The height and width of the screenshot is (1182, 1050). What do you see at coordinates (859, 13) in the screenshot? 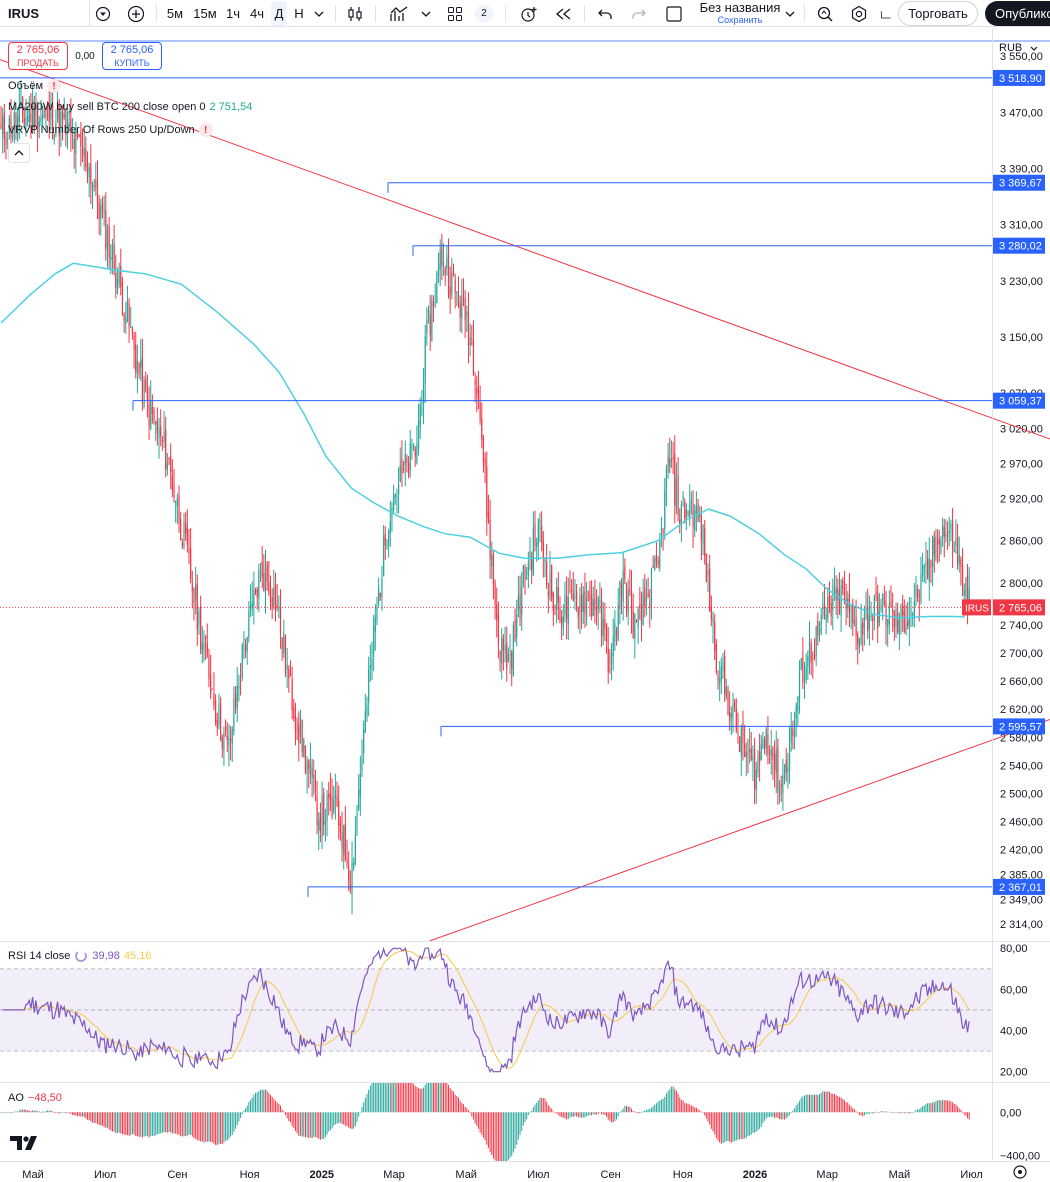
I see `settings-icon` at bounding box center [859, 13].